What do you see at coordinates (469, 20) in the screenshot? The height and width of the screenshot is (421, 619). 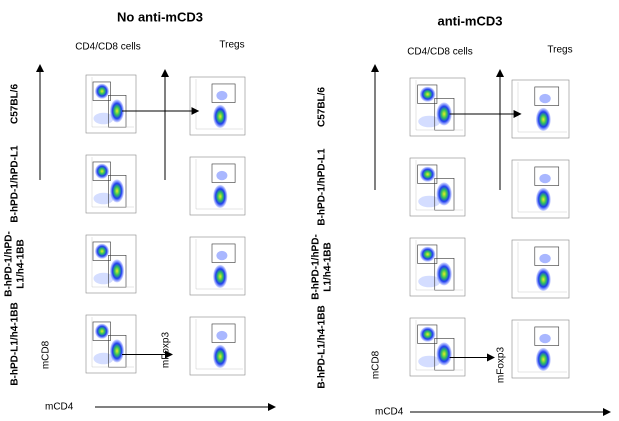 I see `panel-title: anti-mCD3` at bounding box center [469, 20].